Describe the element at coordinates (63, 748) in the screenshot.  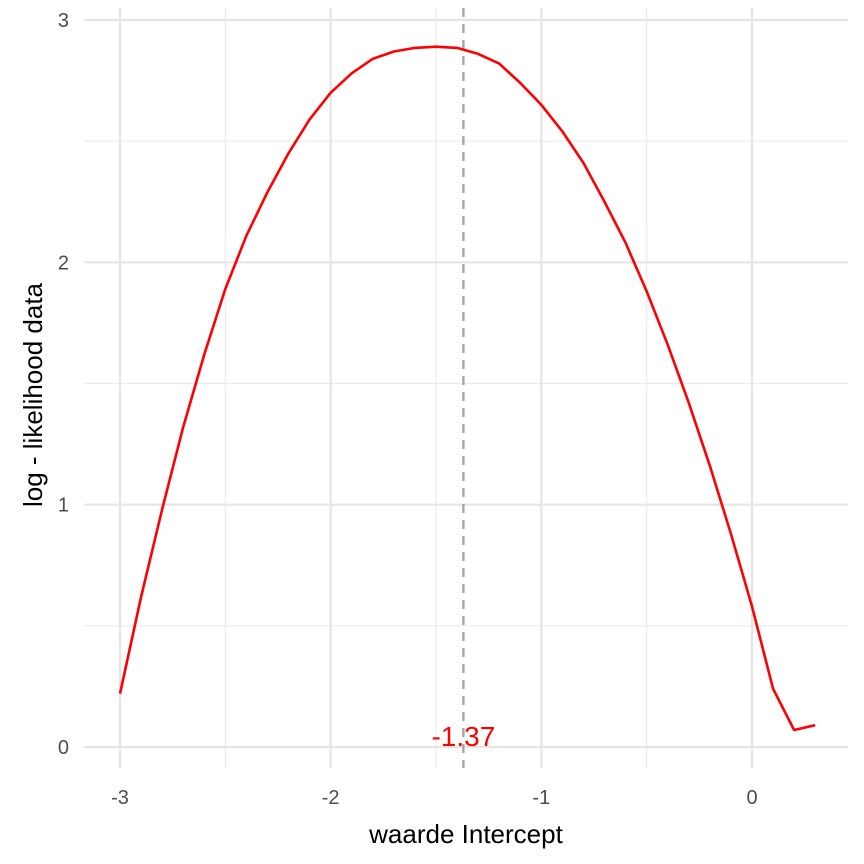
I see `y-tick-label: 0` at that location.